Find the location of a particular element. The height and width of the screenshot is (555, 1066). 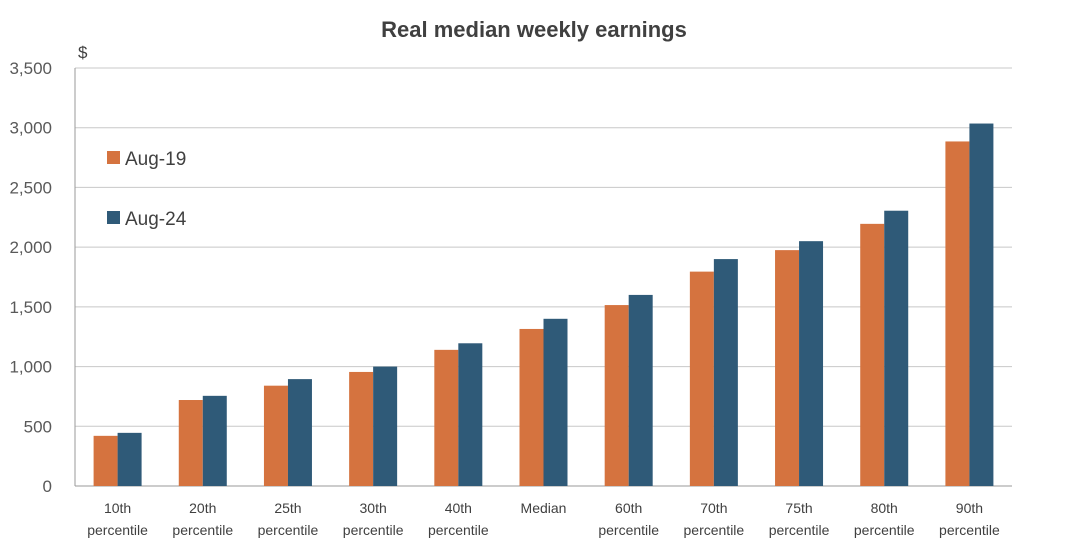

y-tick-label: 500 is located at coordinates (38, 426).